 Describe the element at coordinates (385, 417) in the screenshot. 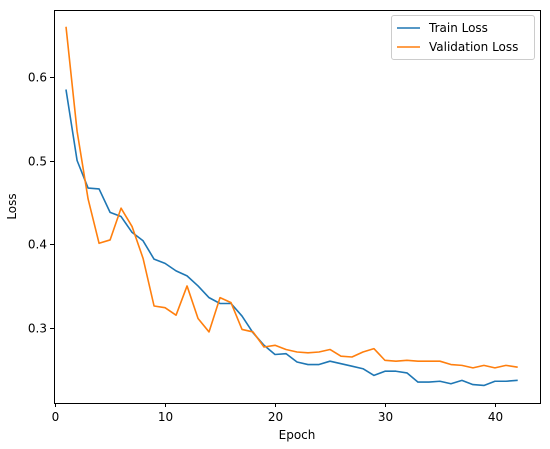

I see `x-tick-label: 30` at that location.